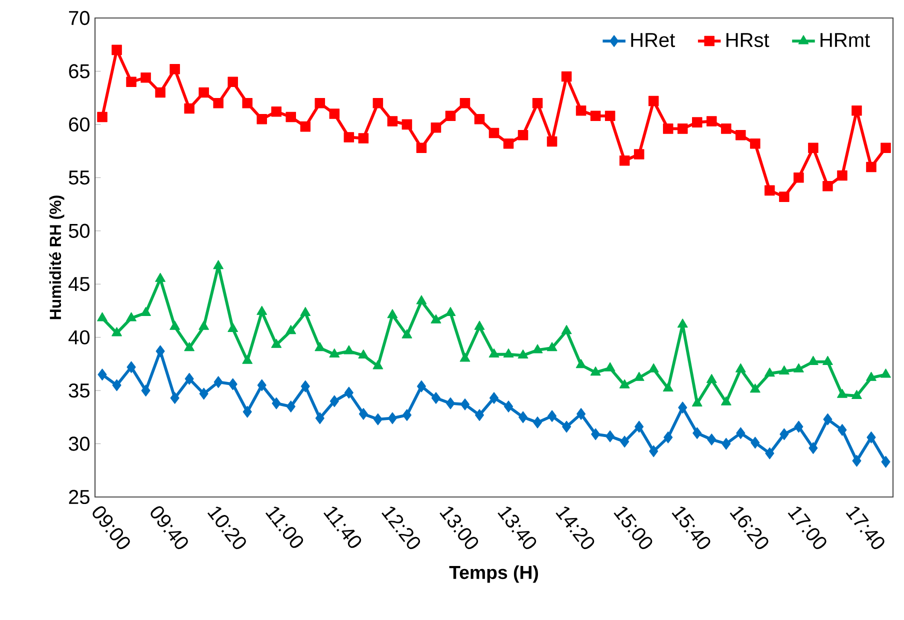 The height and width of the screenshot is (620, 904). I want to click on y-tick-label: 30, so click(79, 443).